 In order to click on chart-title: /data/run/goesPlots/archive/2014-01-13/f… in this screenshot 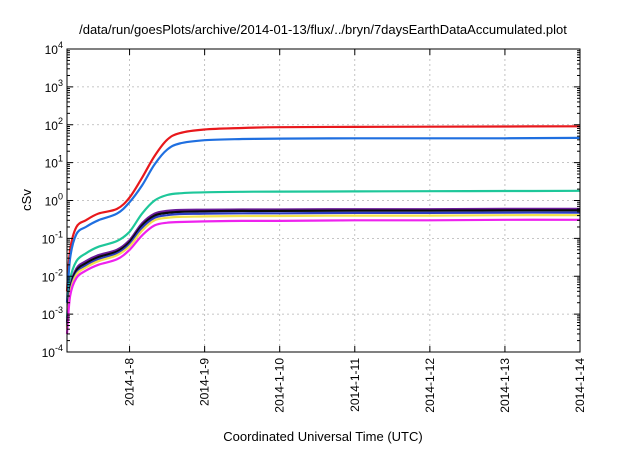, I will do `click(323, 29)`.